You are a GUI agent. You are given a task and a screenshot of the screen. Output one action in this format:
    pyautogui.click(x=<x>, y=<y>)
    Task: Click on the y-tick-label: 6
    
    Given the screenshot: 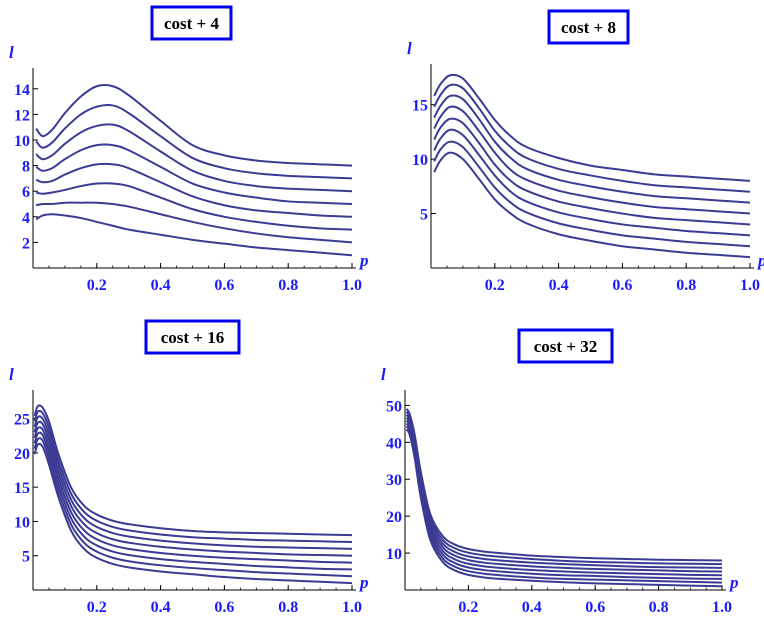 What is the action you would take?
    pyautogui.click(x=26, y=192)
    